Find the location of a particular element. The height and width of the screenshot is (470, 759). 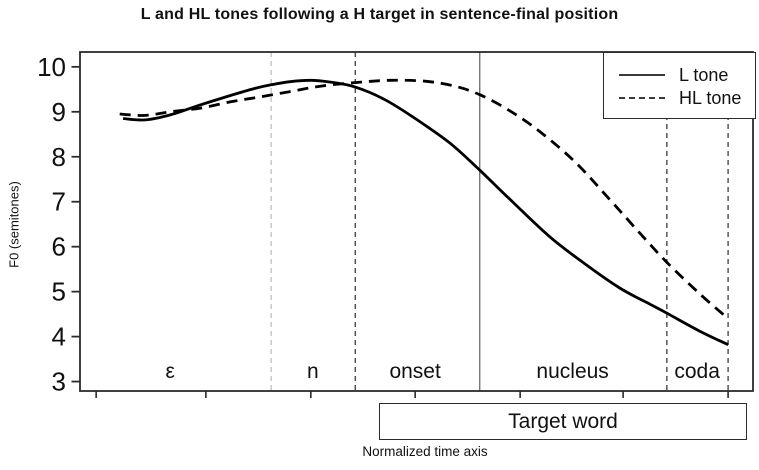

target-word-box: Target word is located at coordinates (563, 421).